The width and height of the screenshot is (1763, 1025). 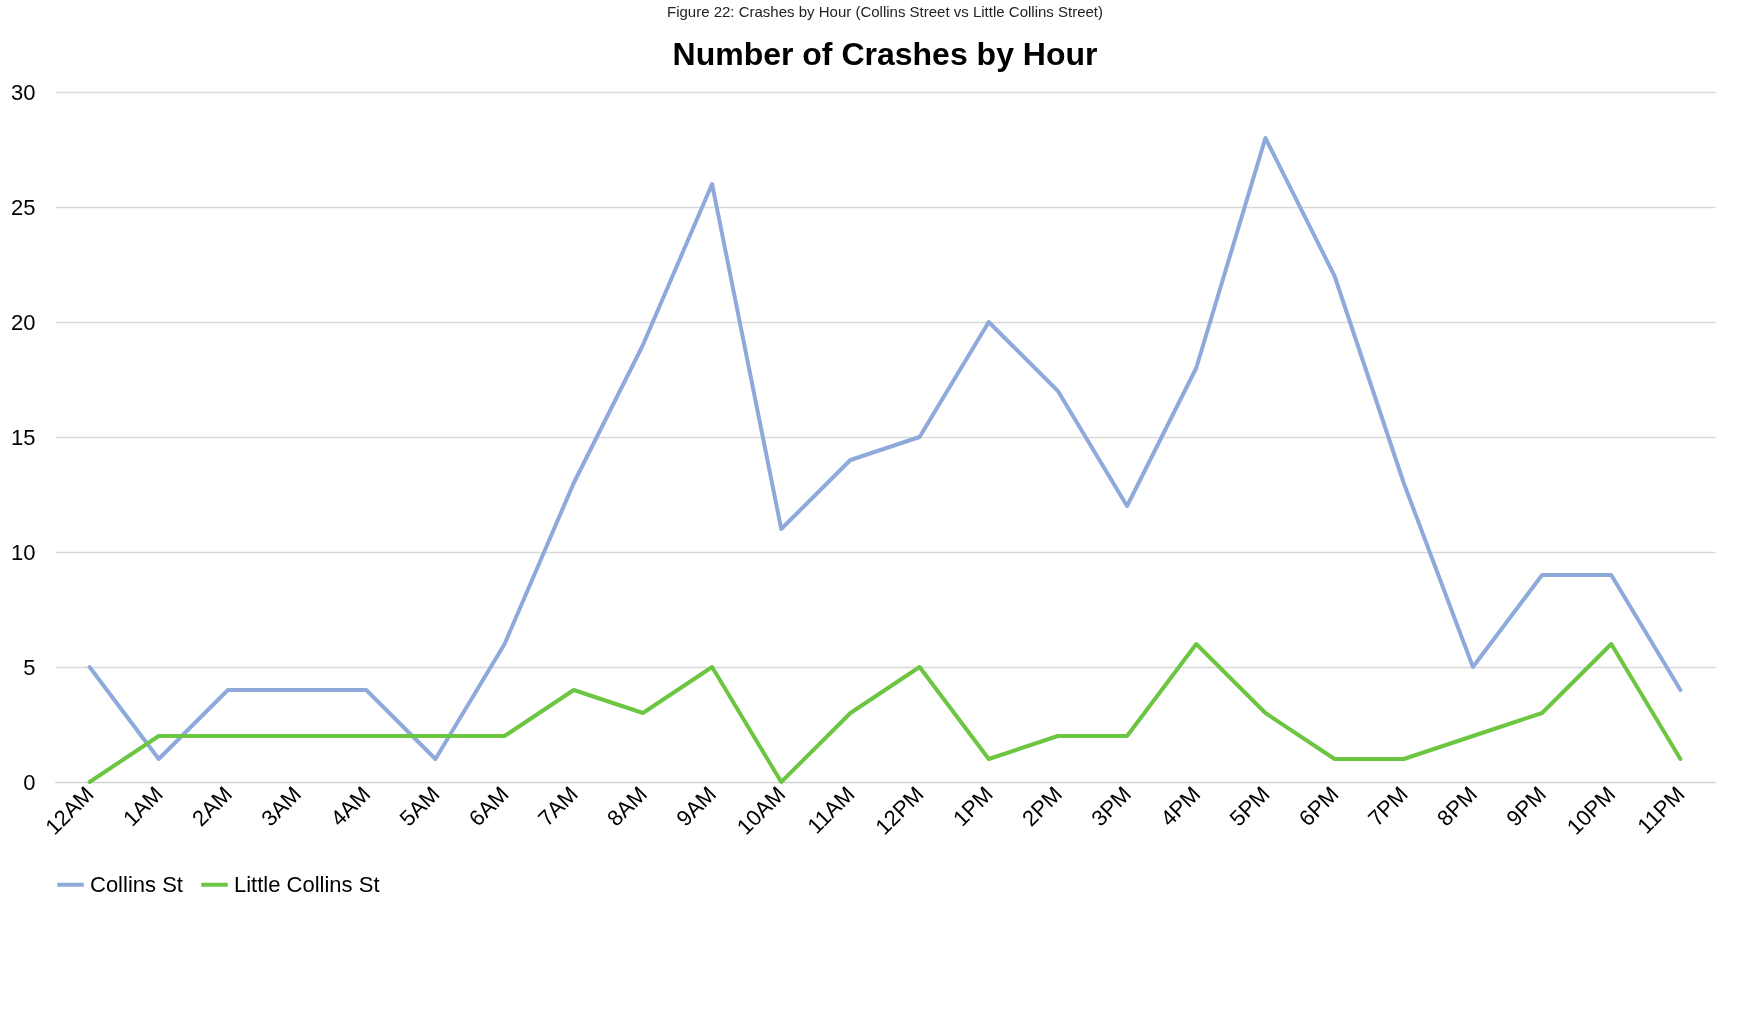 I want to click on y-tick-label: 30, so click(x=23, y=92).